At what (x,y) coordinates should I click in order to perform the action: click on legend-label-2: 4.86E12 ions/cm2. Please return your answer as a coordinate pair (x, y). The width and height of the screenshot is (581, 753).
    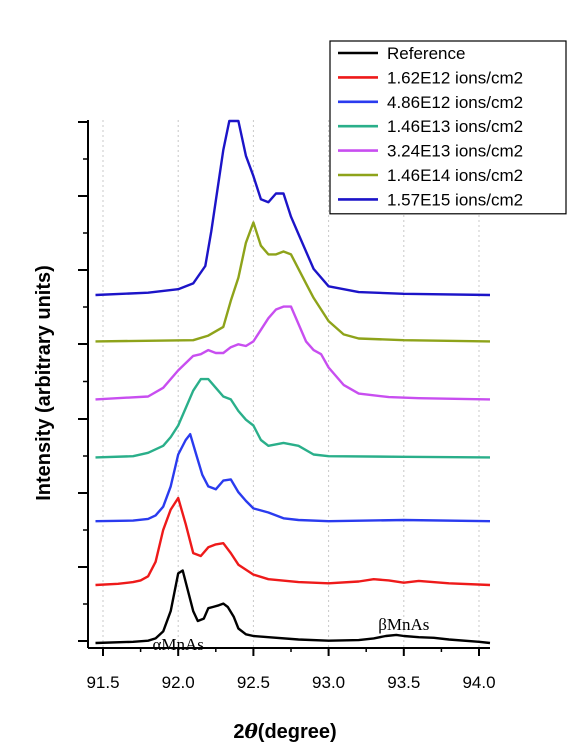
    Looking at the image, I should click on (455, 102).